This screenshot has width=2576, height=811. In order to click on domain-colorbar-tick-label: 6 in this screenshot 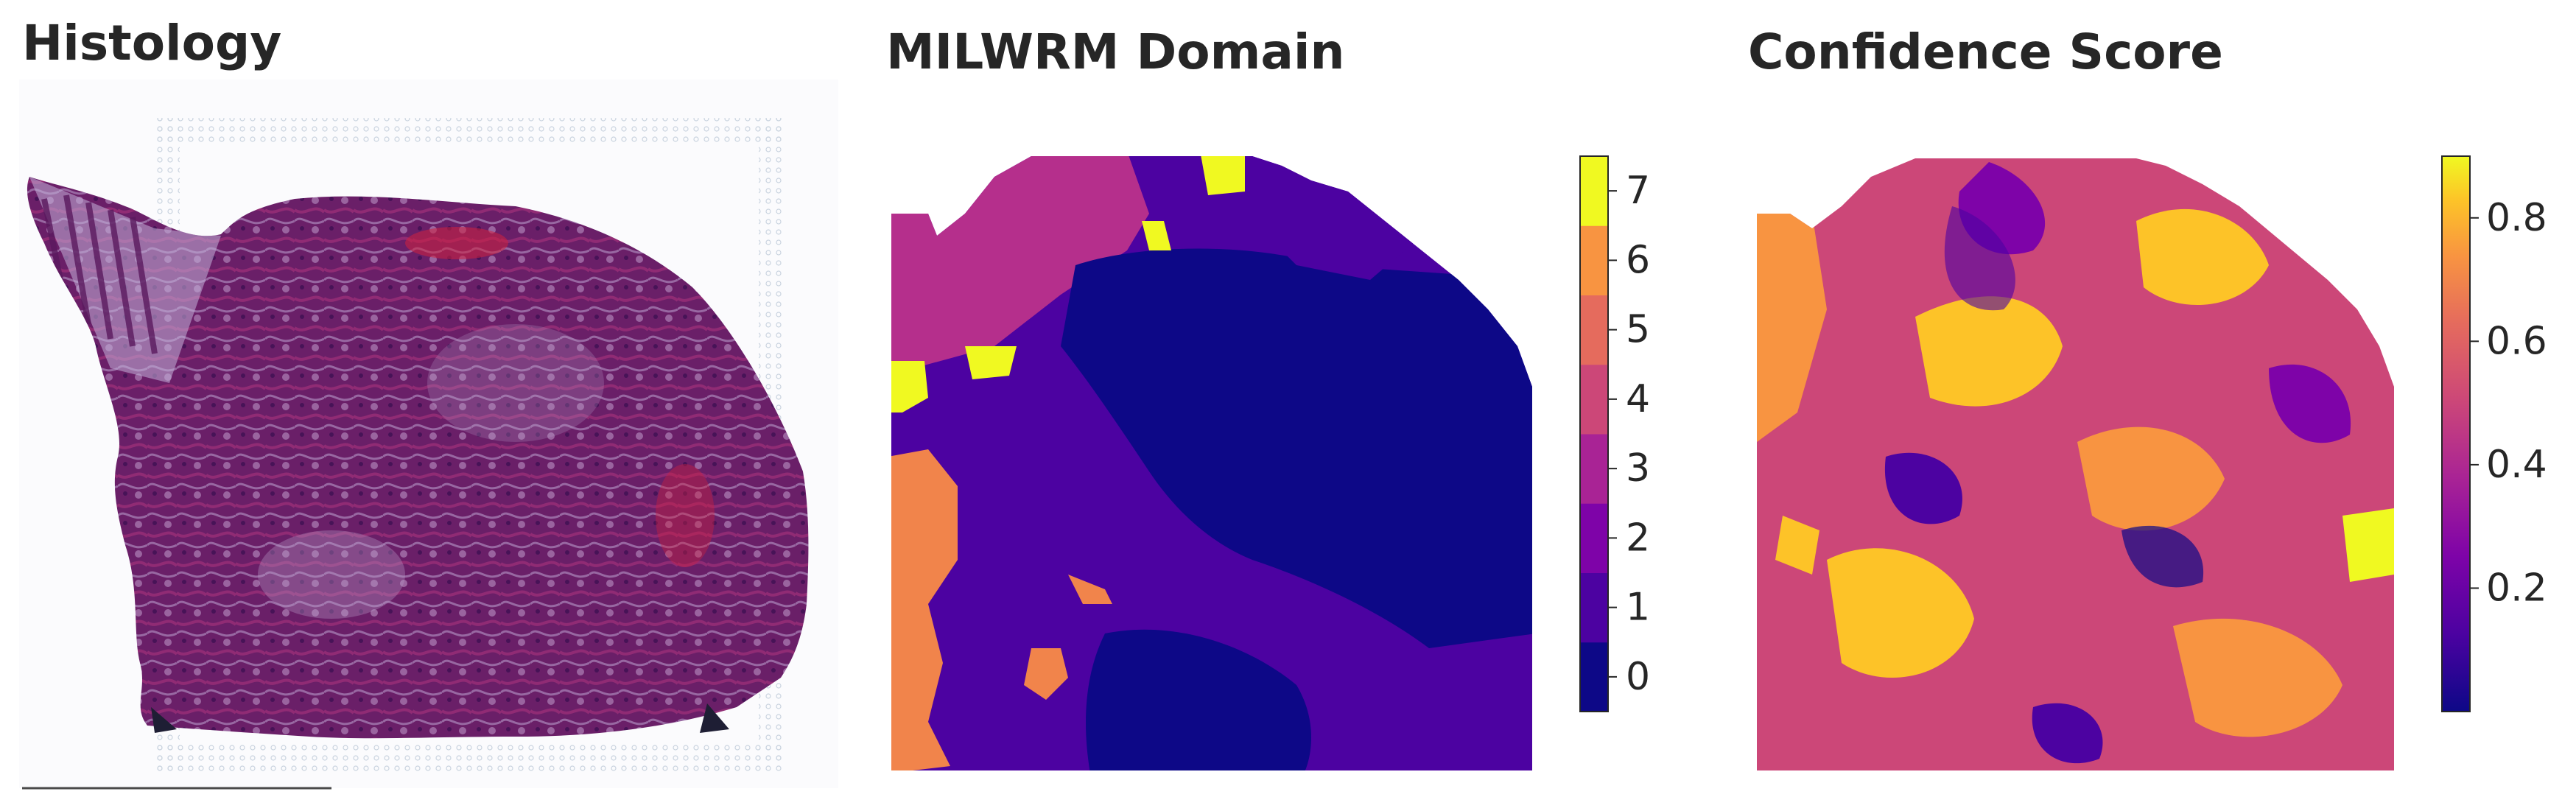, I will do `click(1638, 260)`.